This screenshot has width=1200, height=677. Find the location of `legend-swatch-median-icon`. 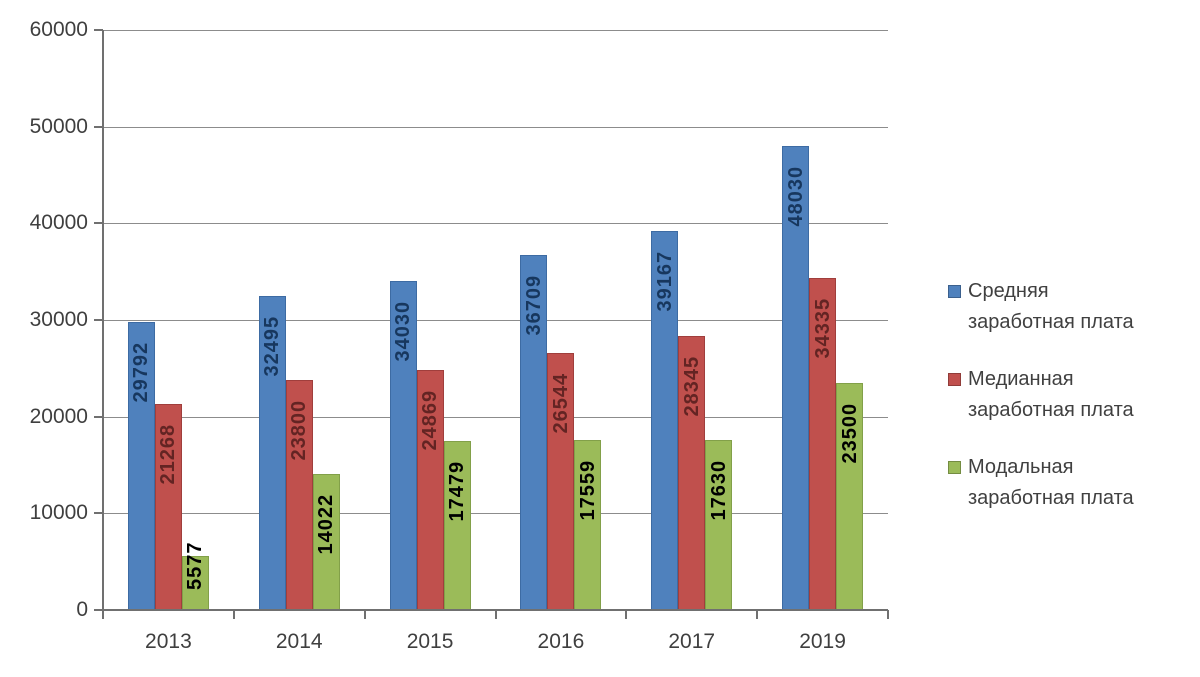

legend-swatch-median-icon is located at coordinates (954, 379).